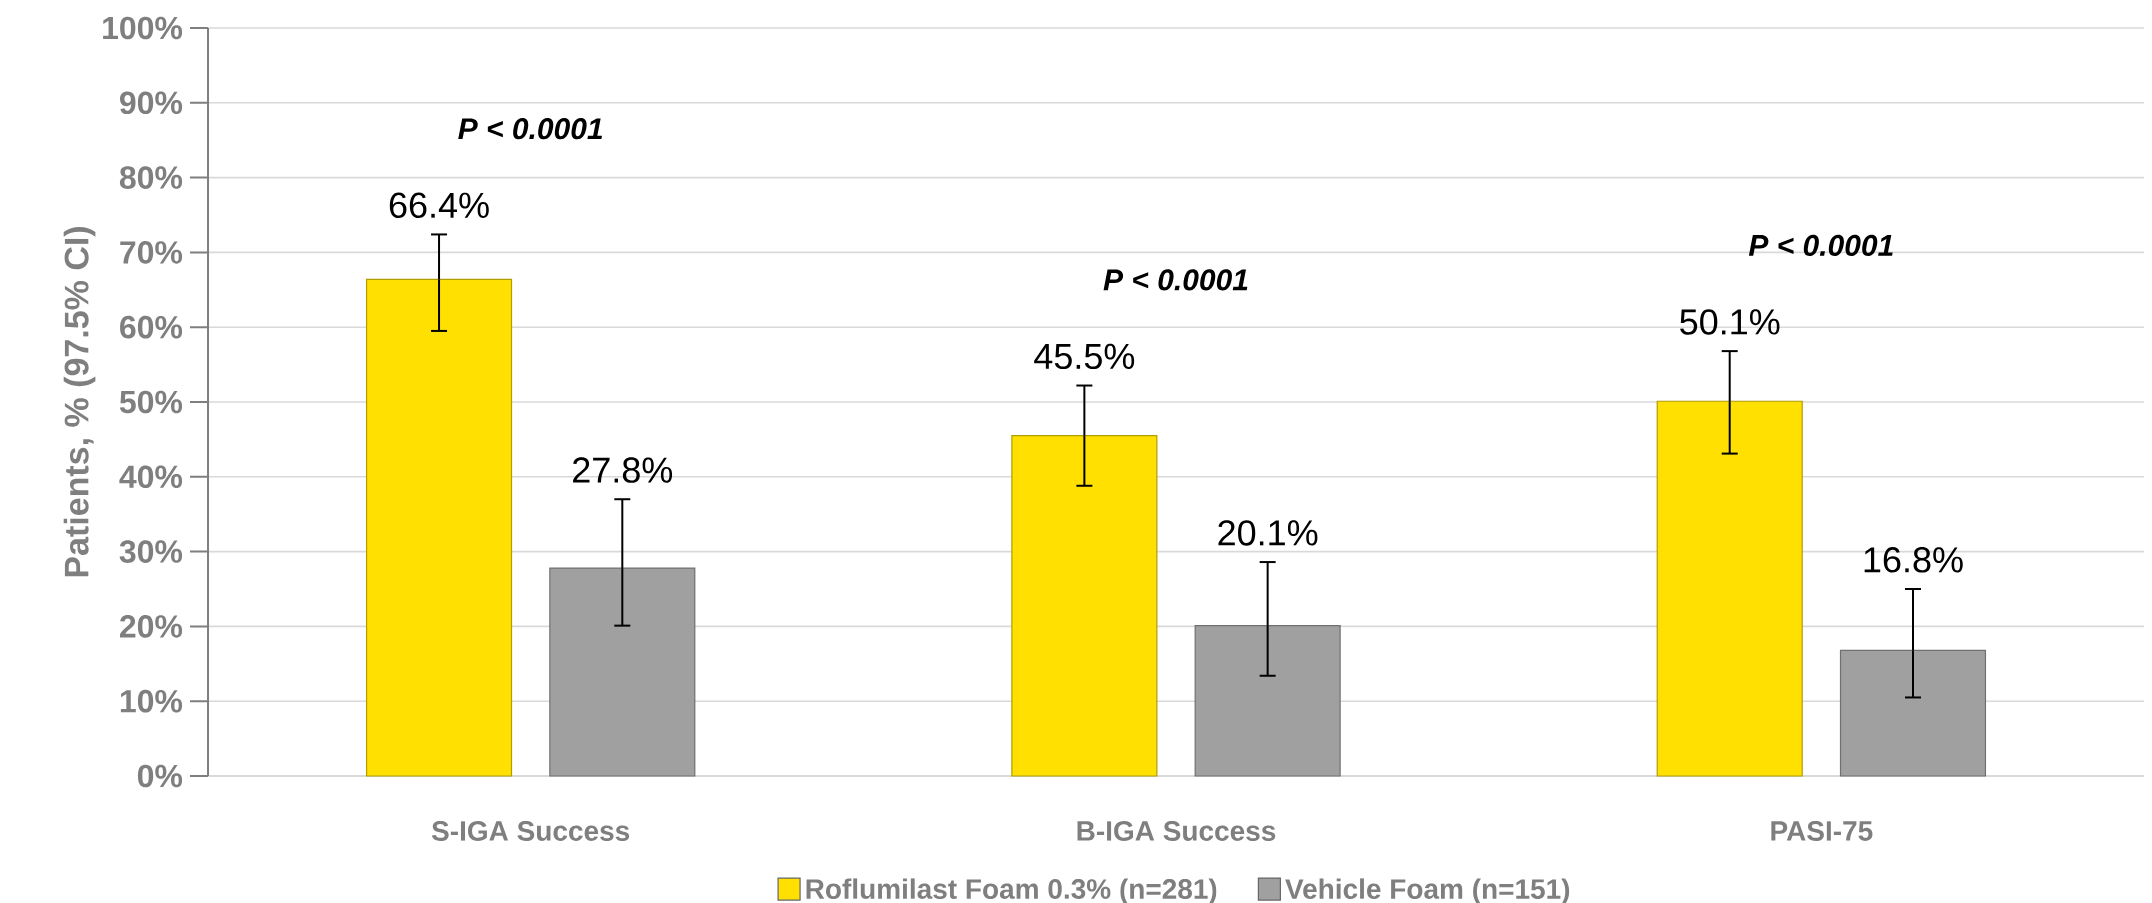  Describe the element at coordinates (151, 477) in the screenshot. I see `y-tick-label: 40%` at that location.